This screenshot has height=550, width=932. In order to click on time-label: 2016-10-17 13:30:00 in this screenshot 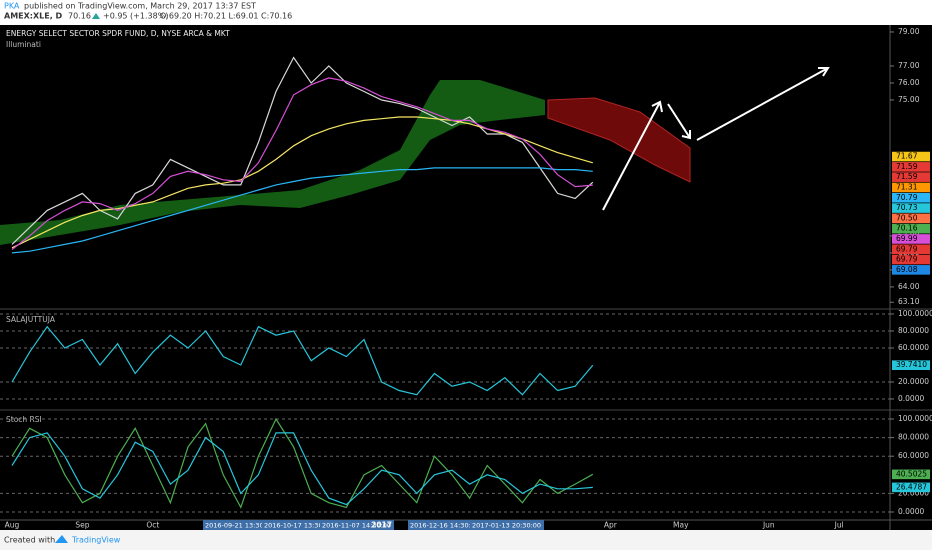, I will do `click(298, 526)`.